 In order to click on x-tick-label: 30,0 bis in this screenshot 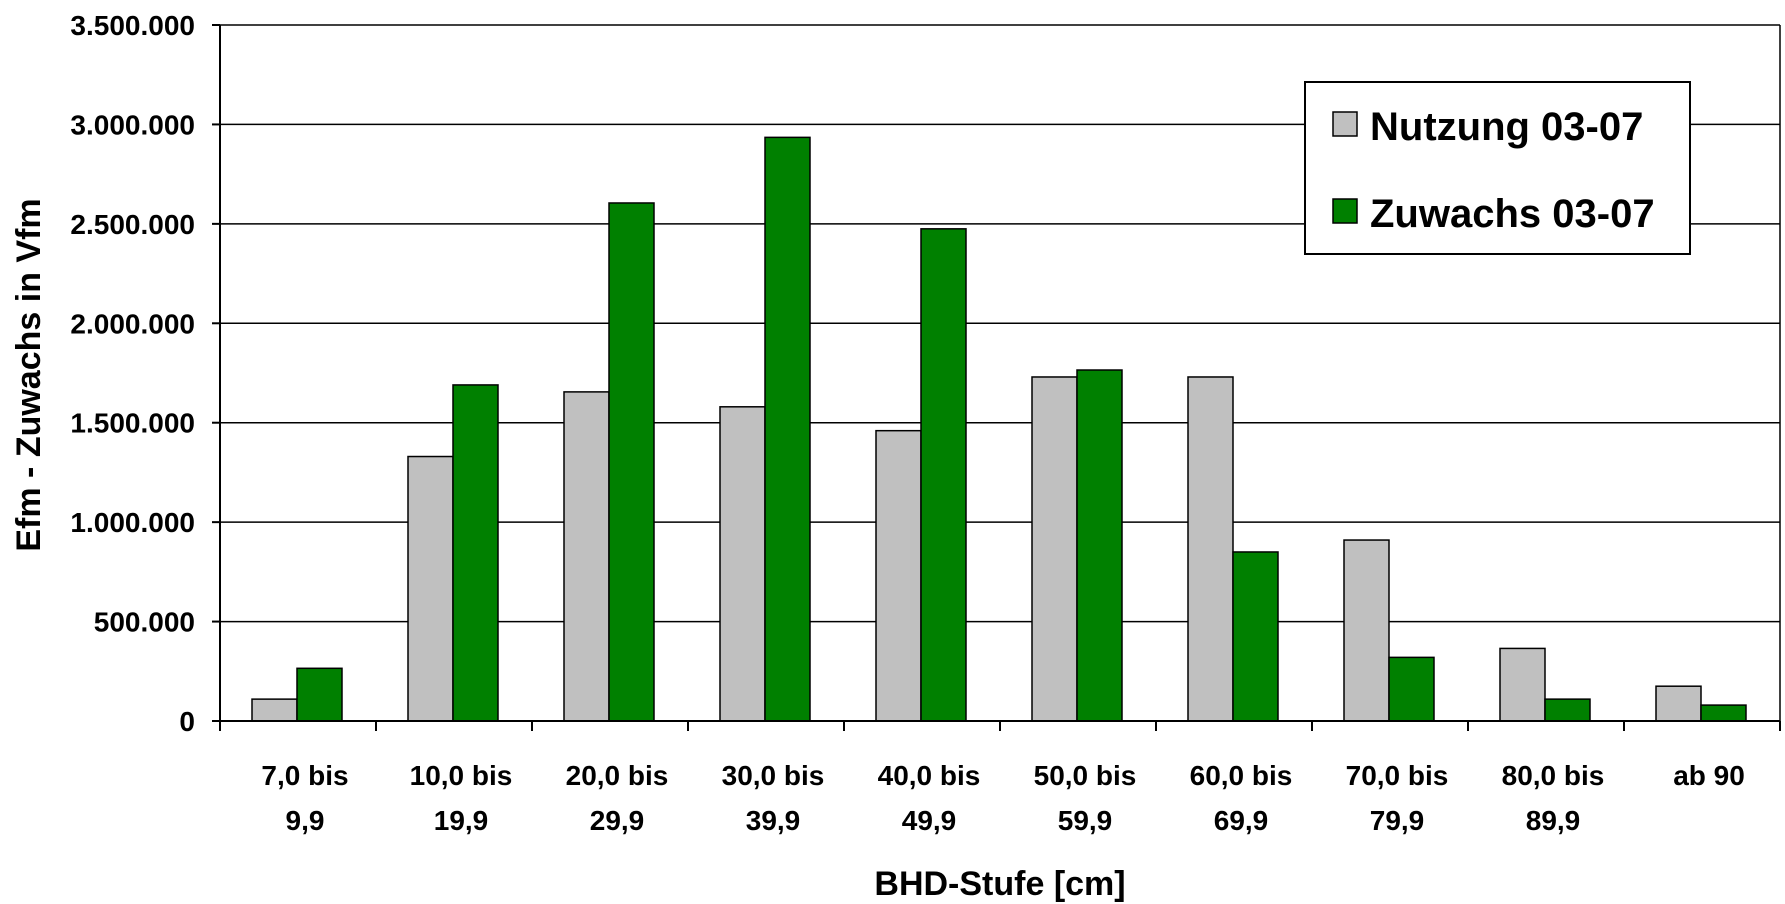, I will do `click(773, 775)`.